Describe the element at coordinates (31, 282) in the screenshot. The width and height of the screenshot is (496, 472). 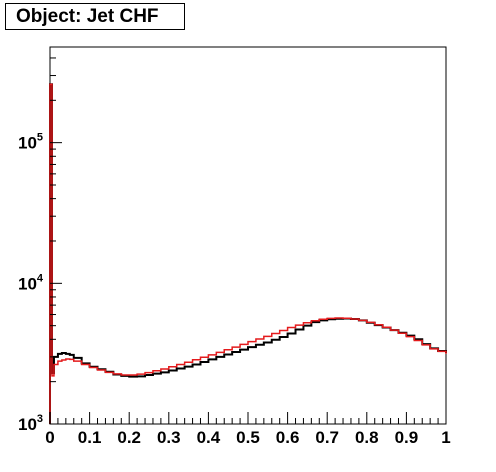
I see `y-tick-label: 10⁴` at that location.